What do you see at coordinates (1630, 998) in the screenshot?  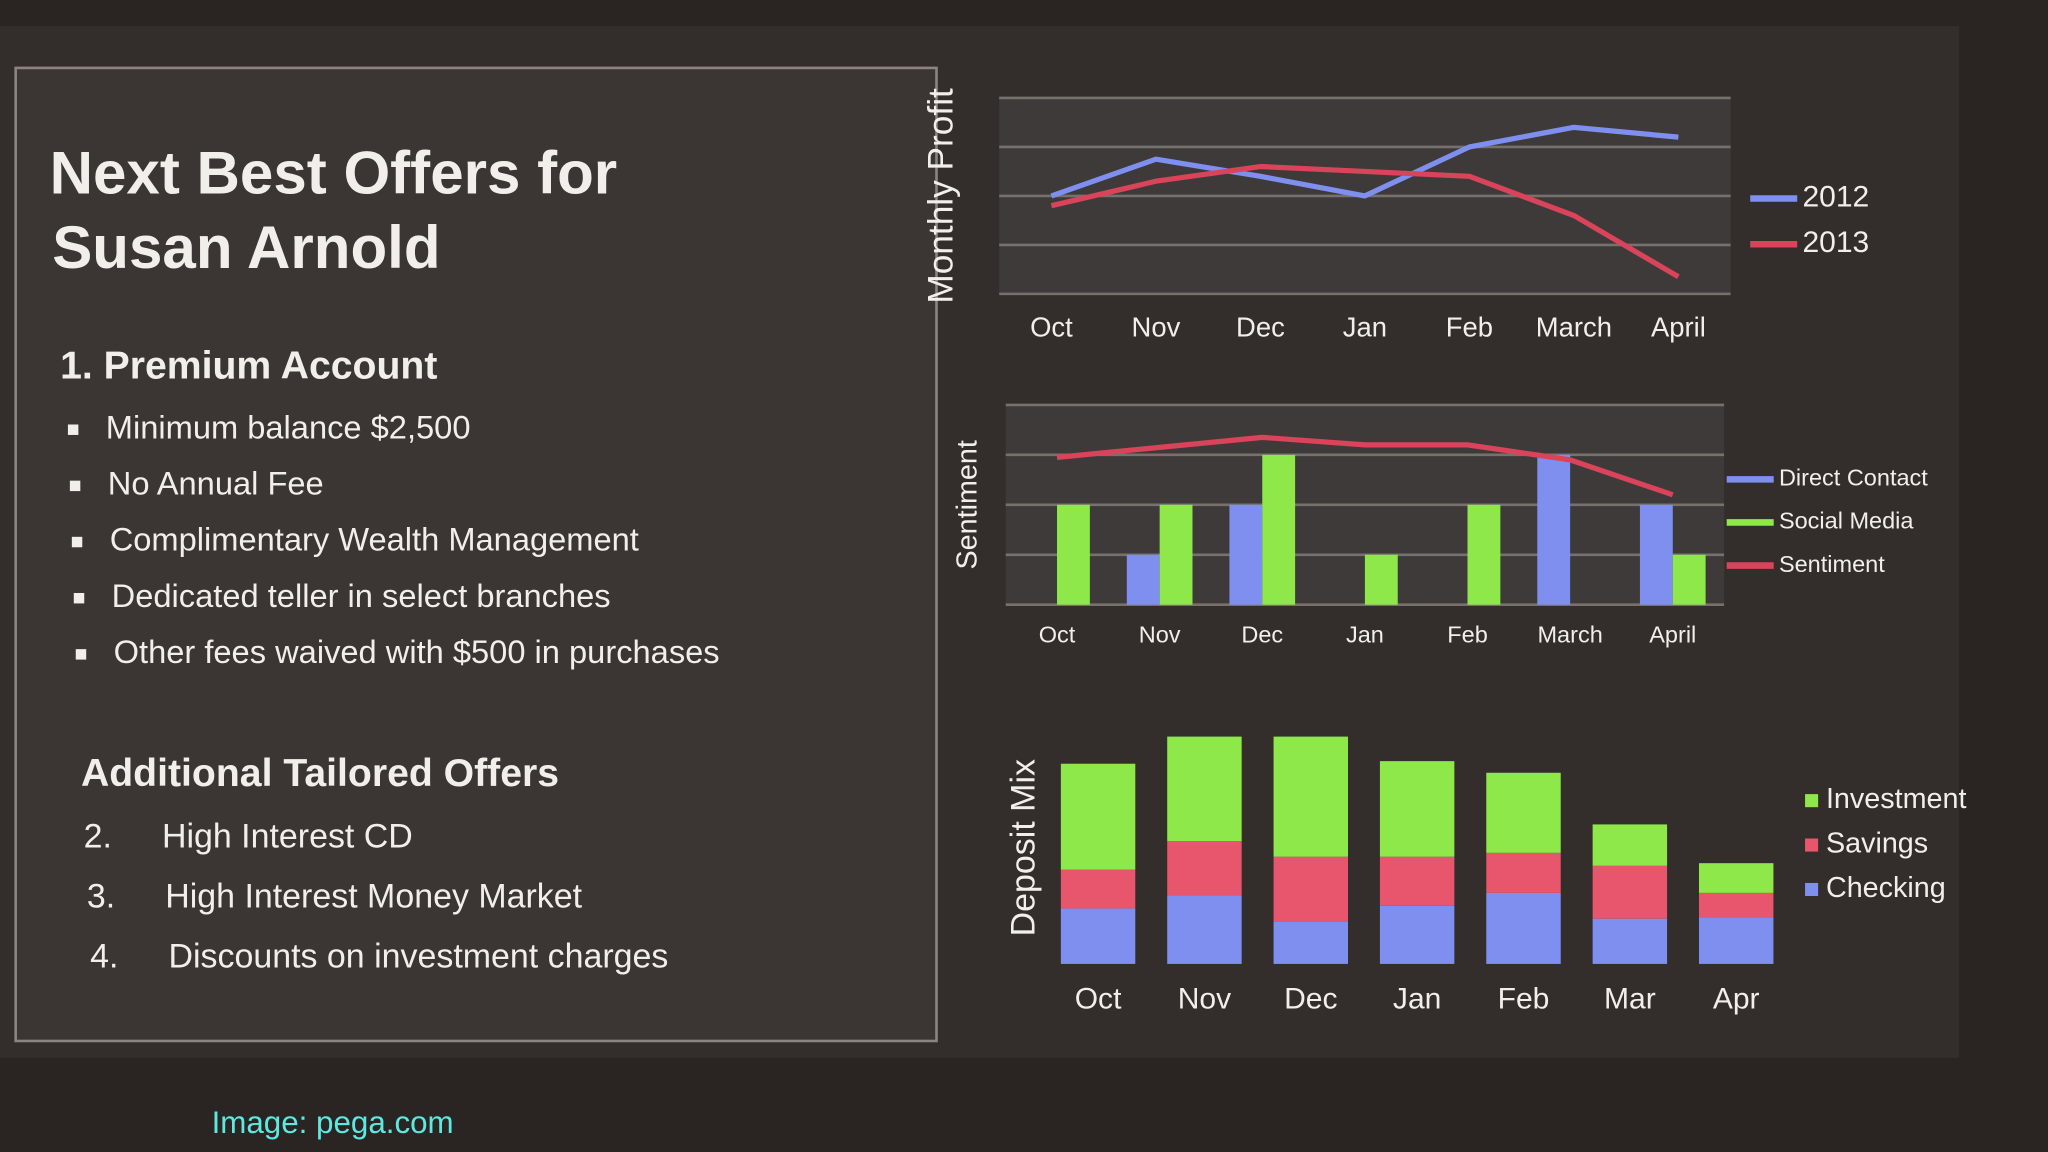 I see `x-tick-label: Mar` at bounding box center [1630, 998].